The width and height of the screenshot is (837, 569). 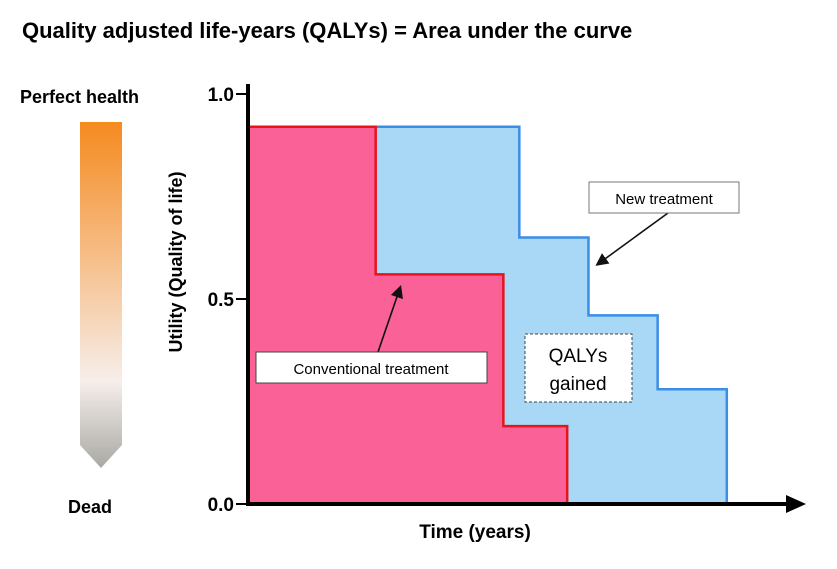 I want to click on x-axis-arrowhead, so click(x=796, y=504).